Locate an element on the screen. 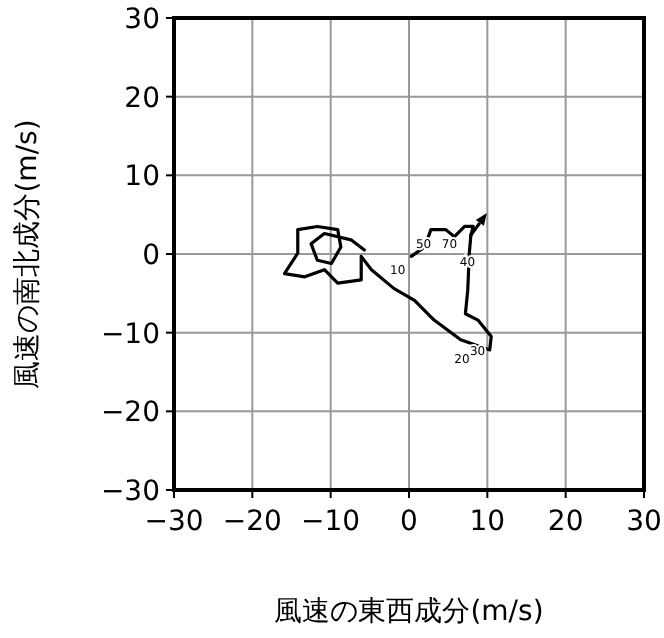 This screenshot has height=638, width=664. x-tick-label: −20 is located at coordinates (252, 522).